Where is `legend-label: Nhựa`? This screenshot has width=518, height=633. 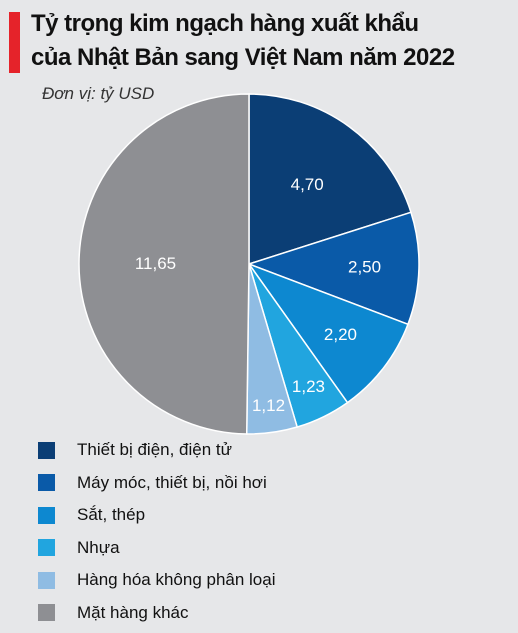
legend-label: Nhựa is located at coordinates (98, 547).